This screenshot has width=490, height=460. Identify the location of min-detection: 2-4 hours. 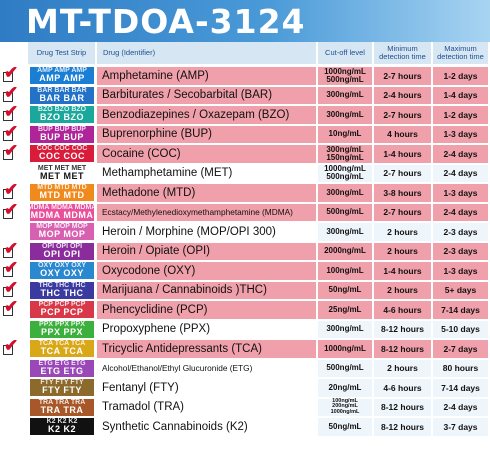
(402, 95).